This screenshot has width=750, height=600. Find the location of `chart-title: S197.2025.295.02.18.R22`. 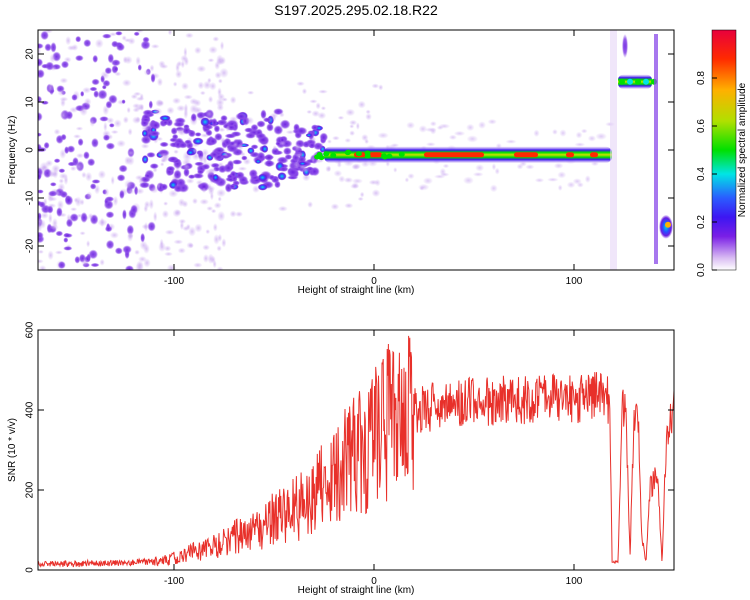

chart-title: S197.2025.295.02.18.R22 is located at coordinates (356, 10).